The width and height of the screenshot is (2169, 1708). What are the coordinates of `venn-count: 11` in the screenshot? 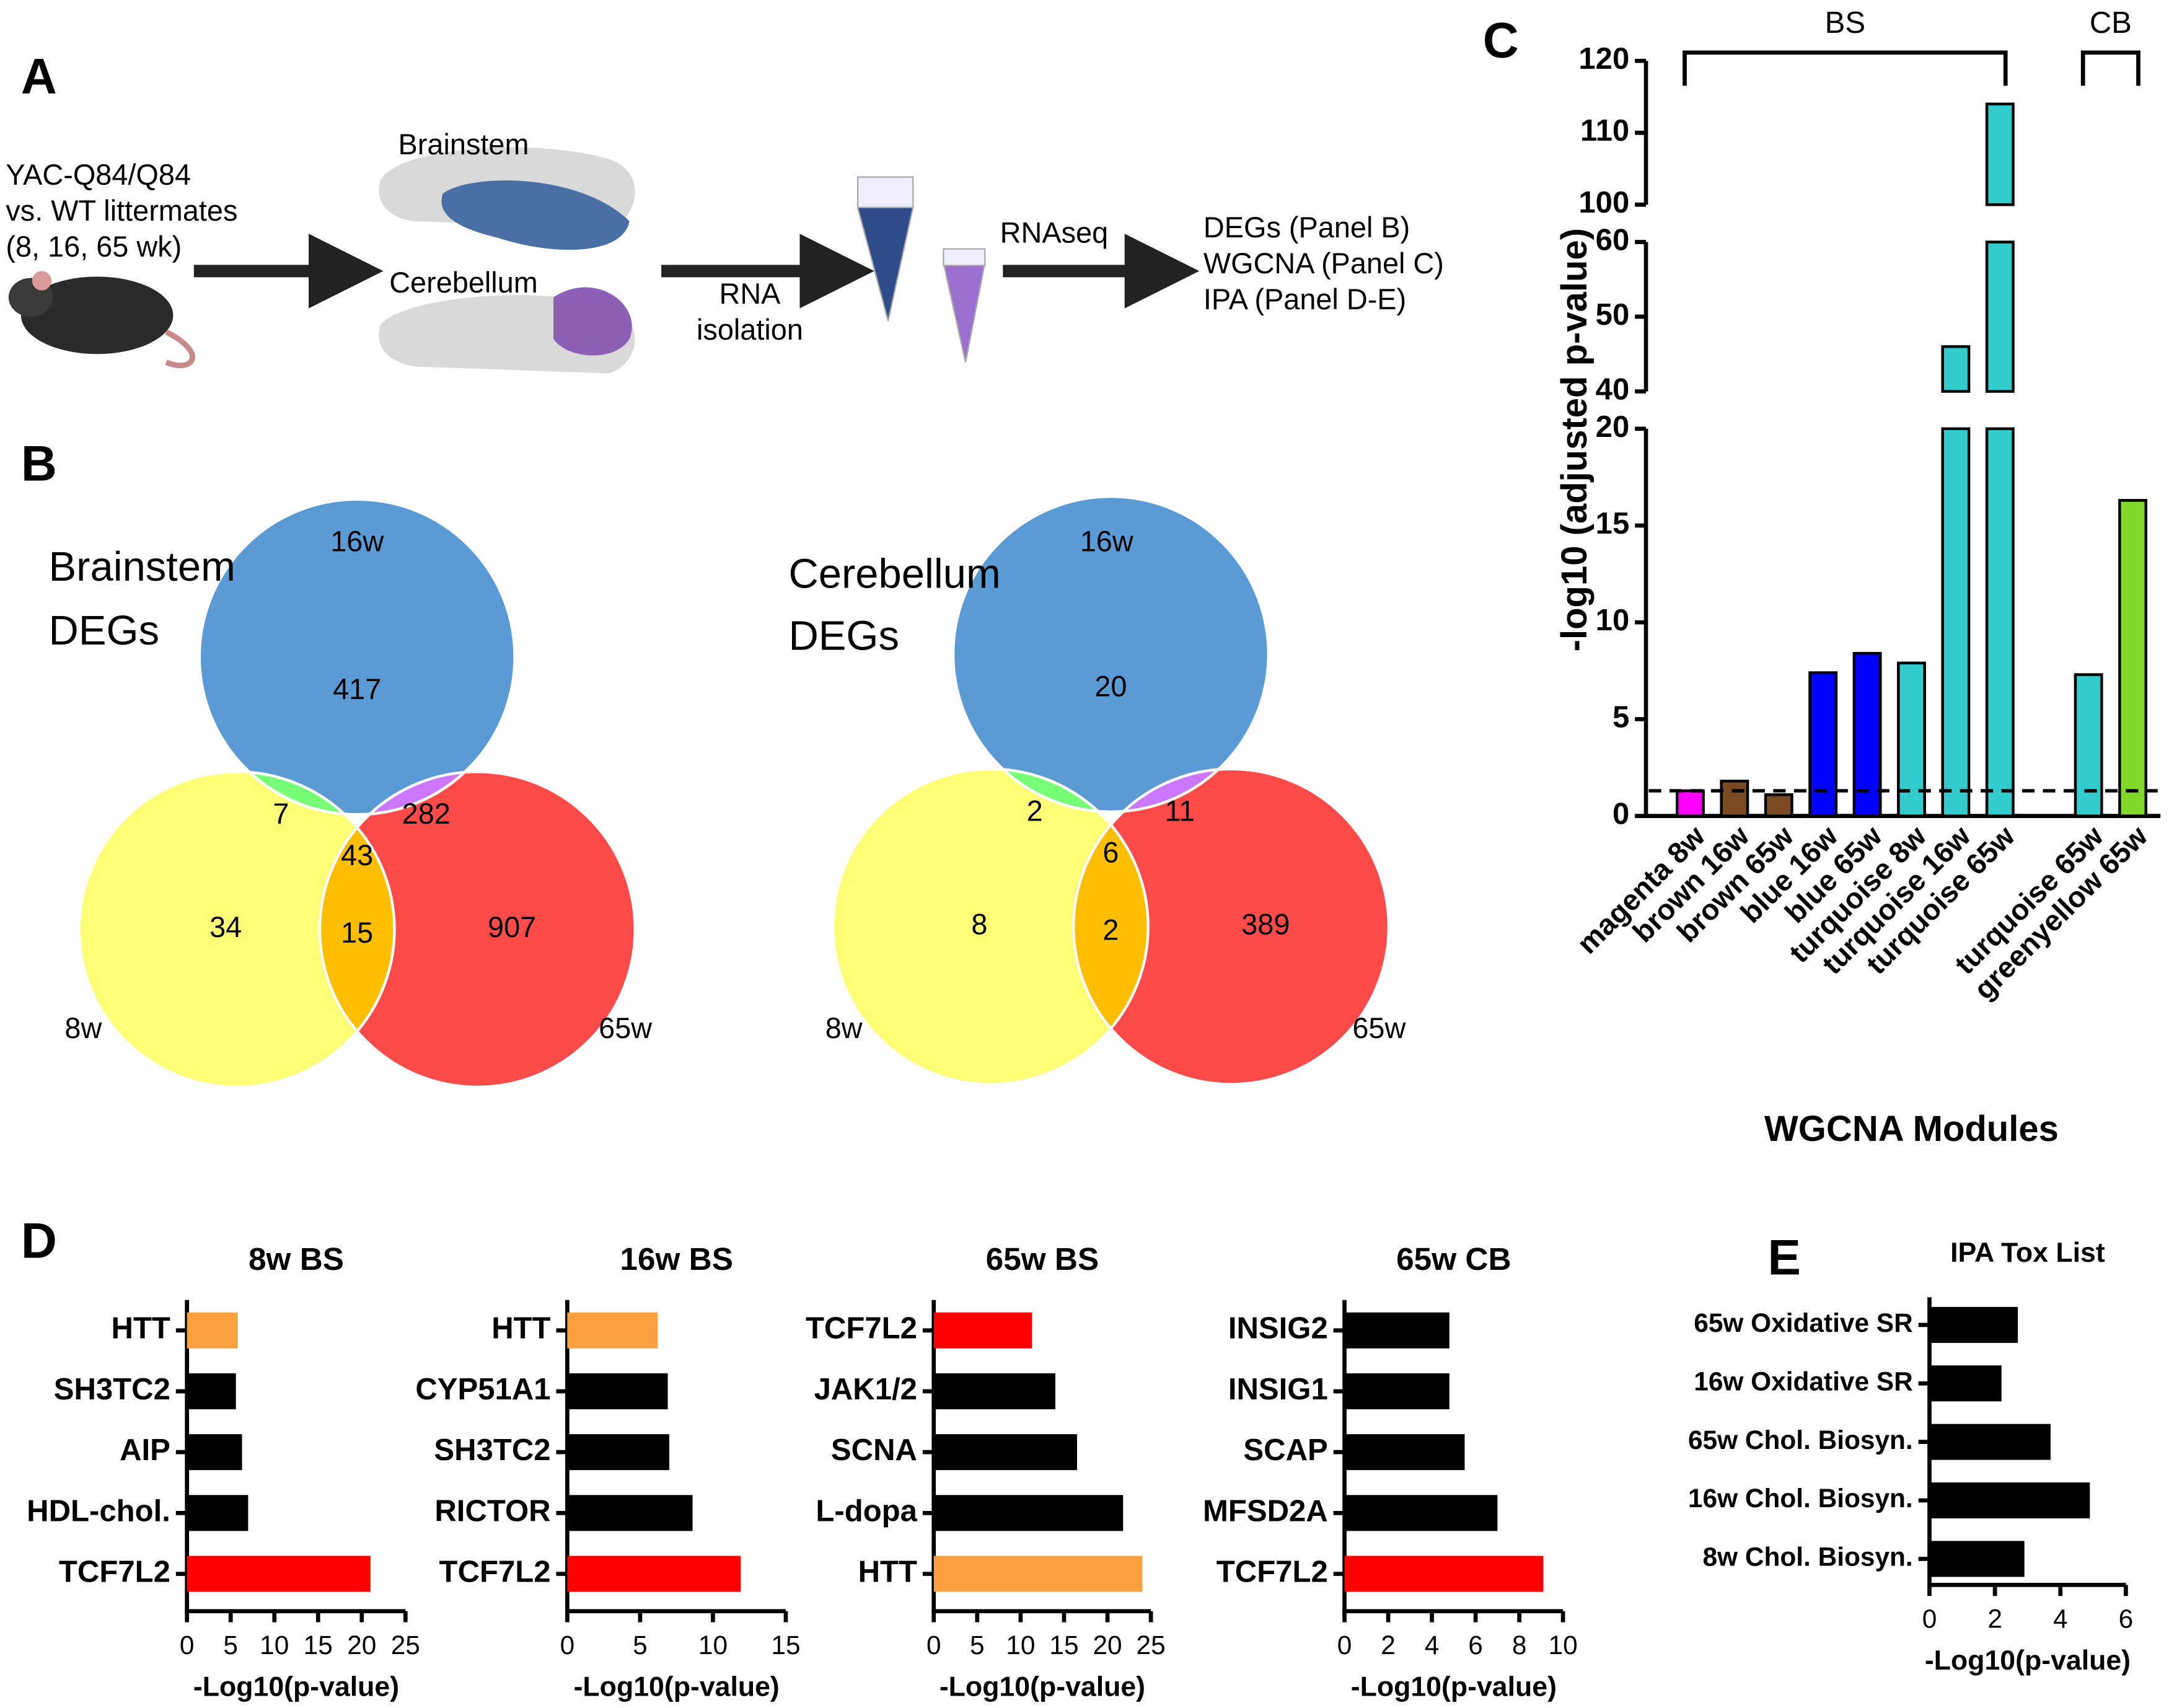 It's located at (1180, 811).